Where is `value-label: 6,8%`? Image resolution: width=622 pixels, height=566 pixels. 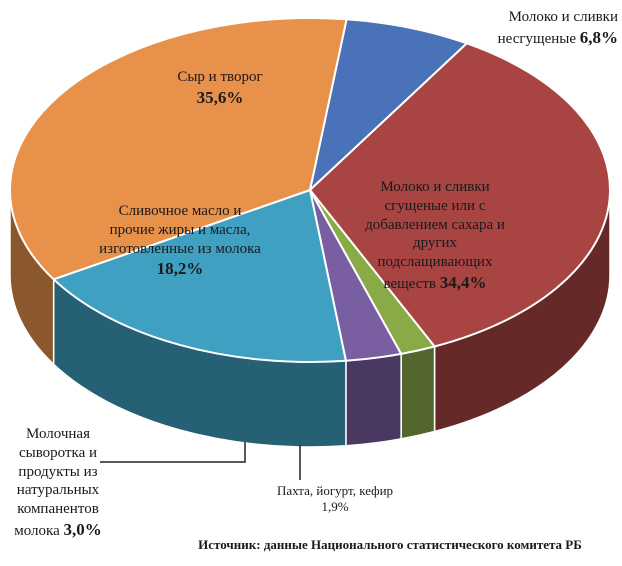 value-label: 6,8% is located at coordinates (598, 37).